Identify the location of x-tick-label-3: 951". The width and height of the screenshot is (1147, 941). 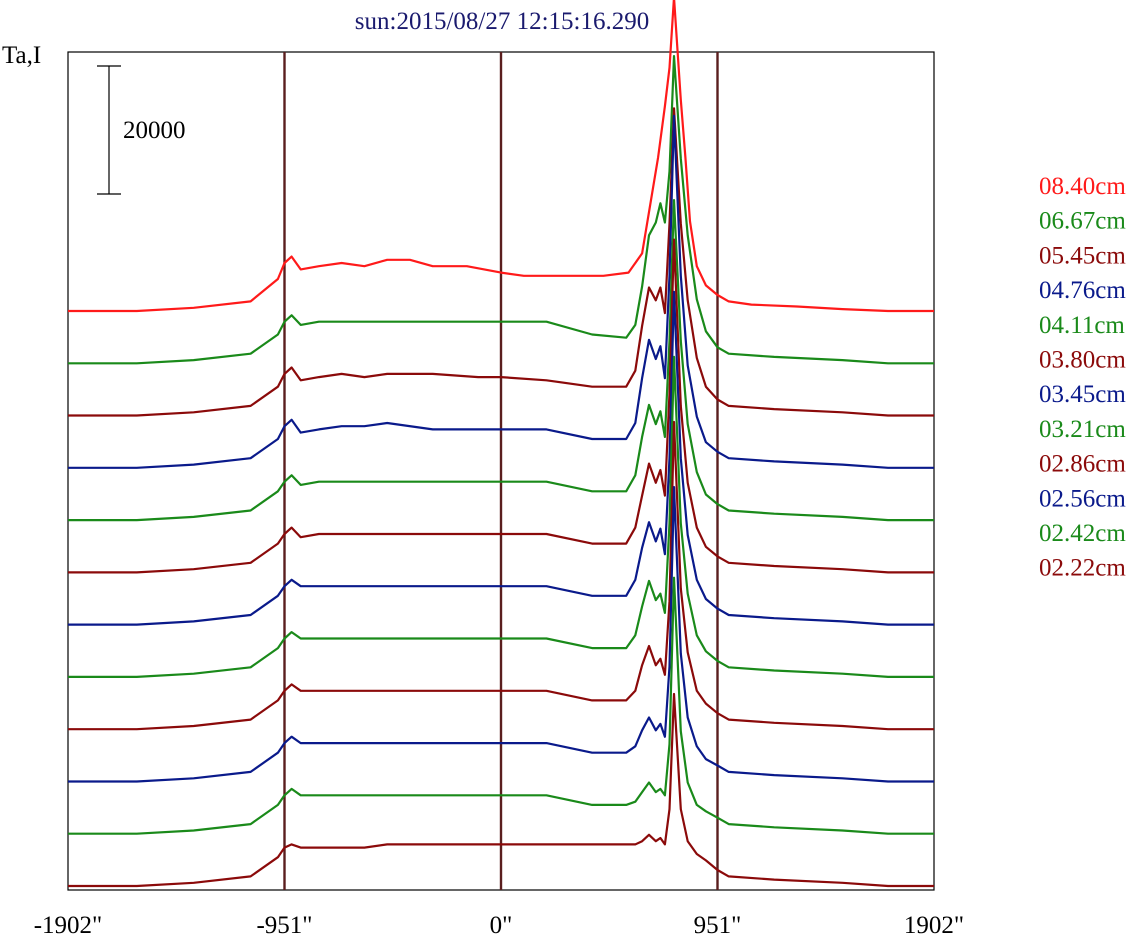
(718, 925).